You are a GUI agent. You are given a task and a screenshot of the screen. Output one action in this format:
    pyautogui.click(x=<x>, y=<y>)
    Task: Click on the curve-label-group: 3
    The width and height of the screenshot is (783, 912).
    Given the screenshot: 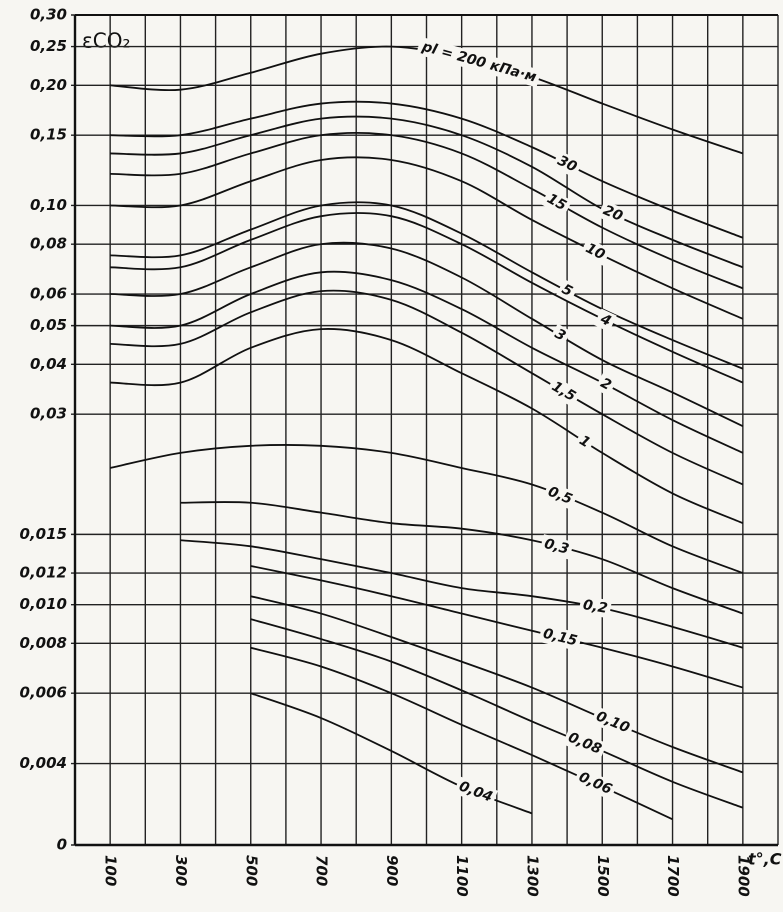 What is the action you would take?
    pyautogui.click(x=560, y=335)
    